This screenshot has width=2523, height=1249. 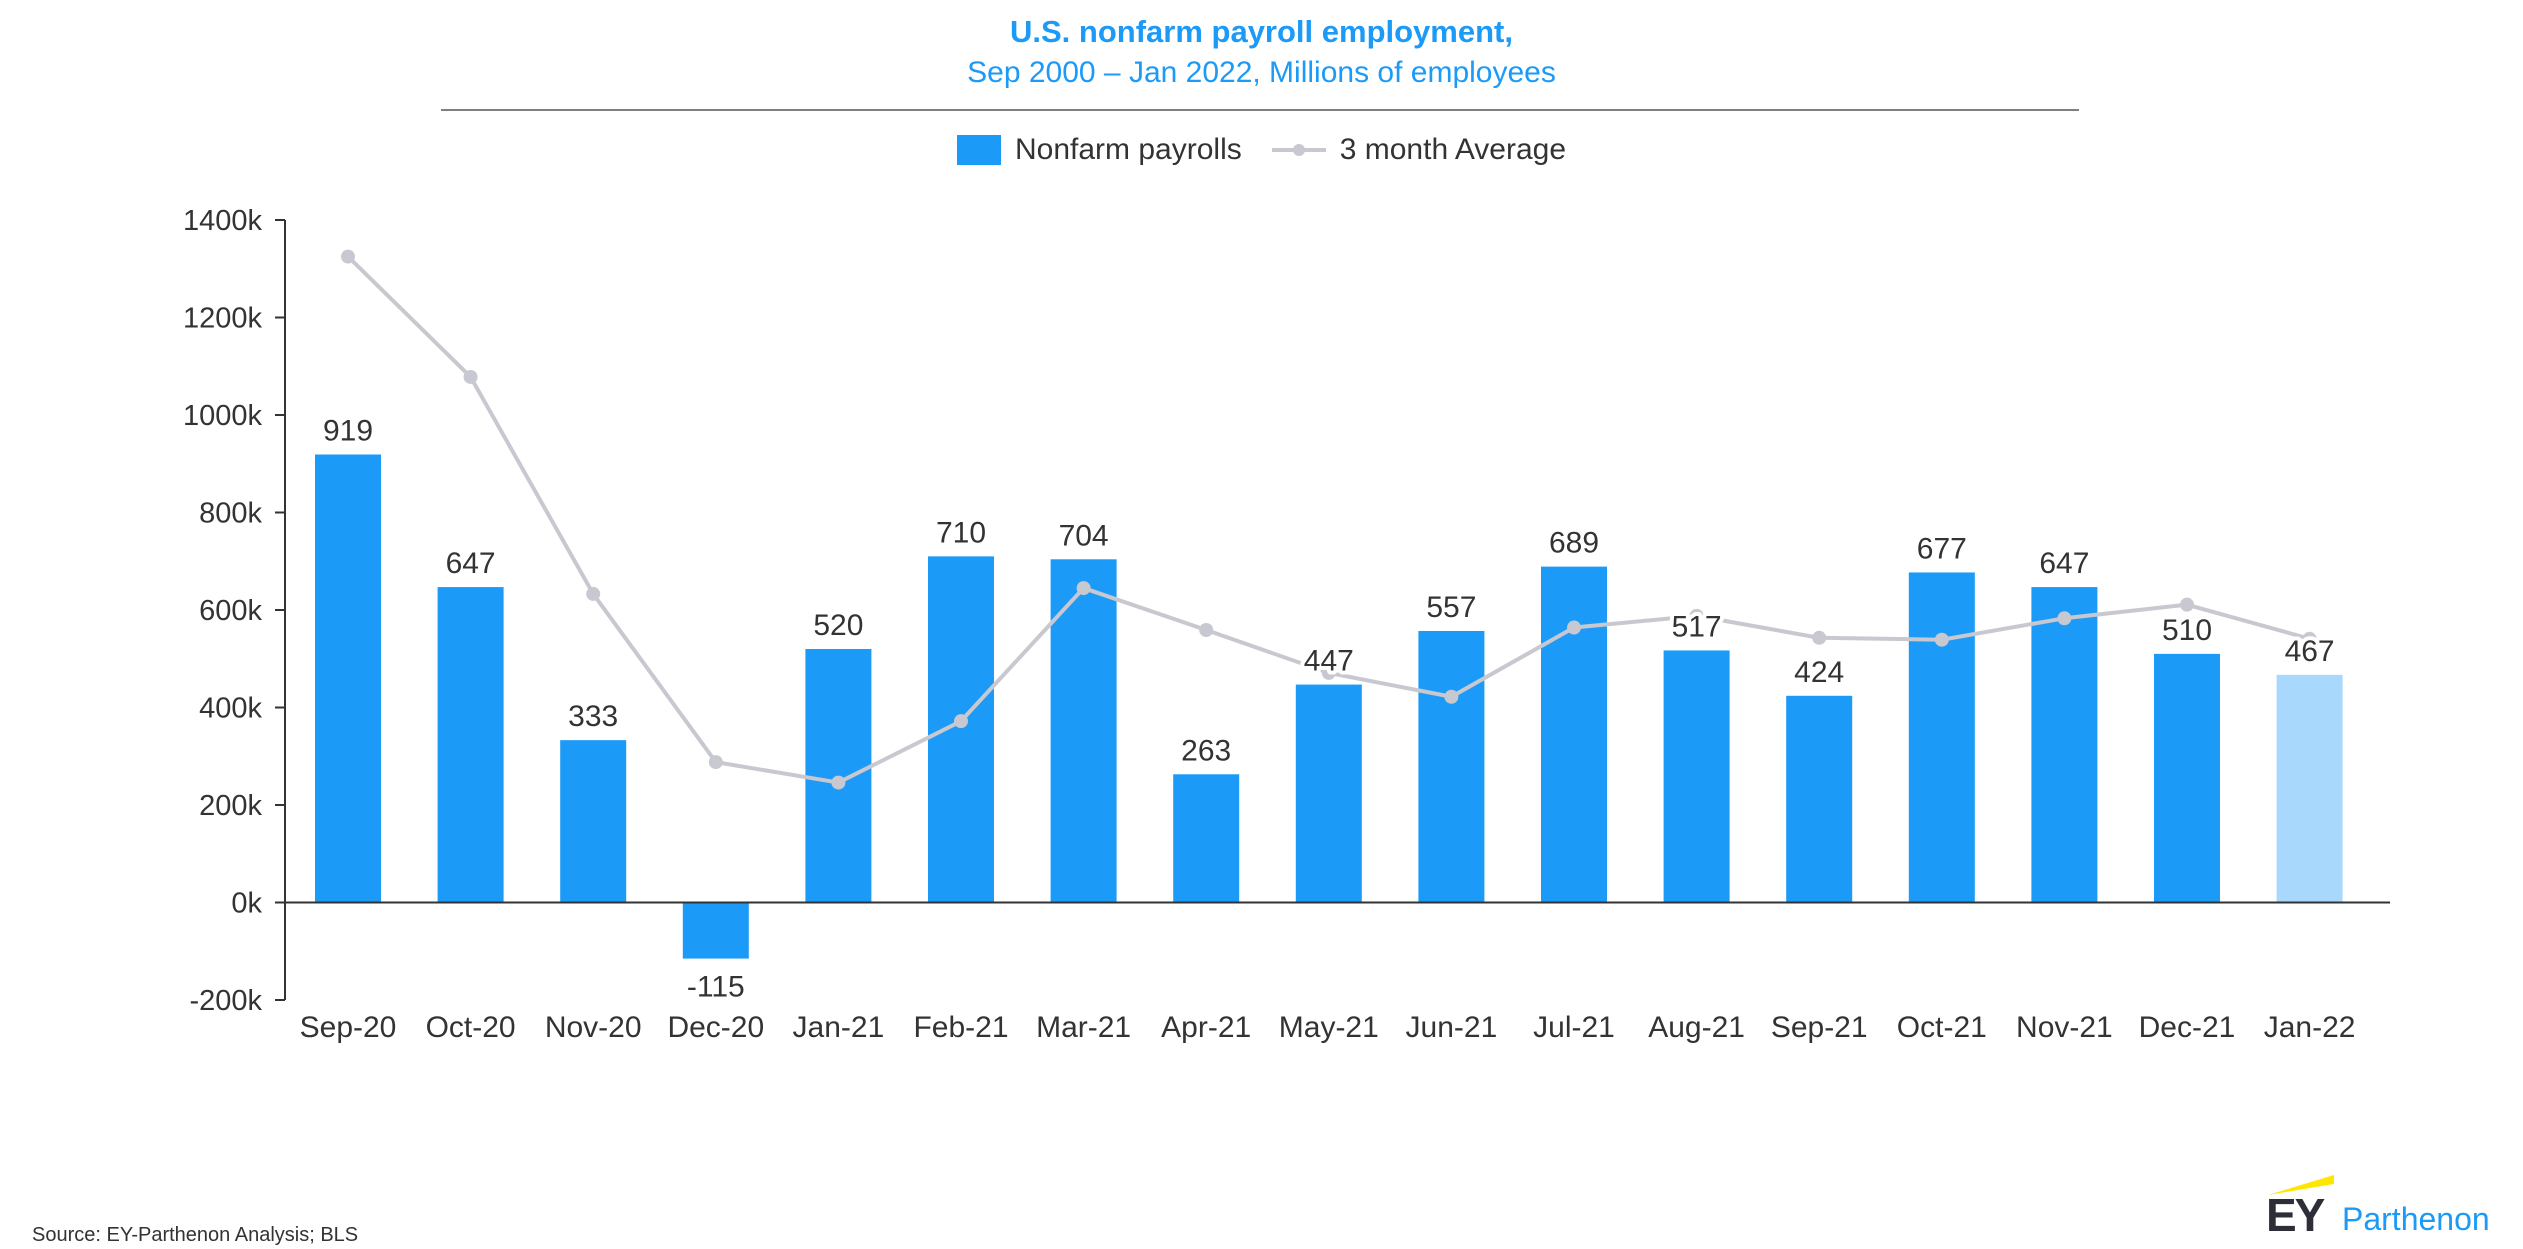 What do you see at coordinates (1298, 150) in the screenshot?
I see `legend-swatch-line` at bounding box center [1298, 150].